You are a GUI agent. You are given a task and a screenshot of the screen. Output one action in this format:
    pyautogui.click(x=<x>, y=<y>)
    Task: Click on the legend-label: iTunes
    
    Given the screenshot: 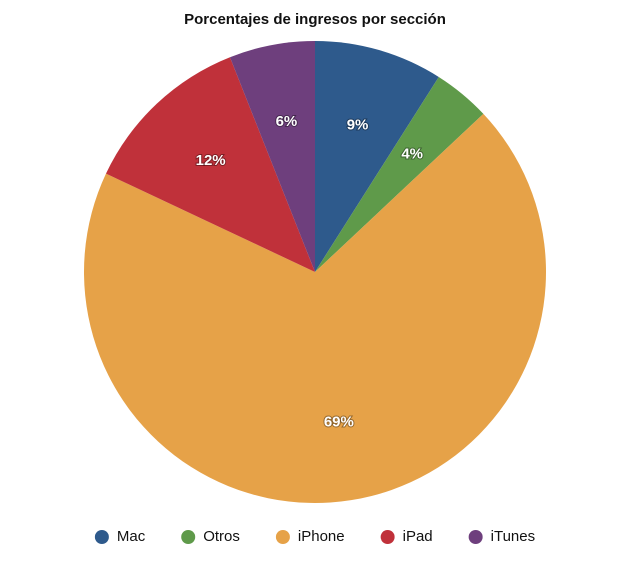 What is the action you would take?
    pyautogui.click(x=513, y=536)
    